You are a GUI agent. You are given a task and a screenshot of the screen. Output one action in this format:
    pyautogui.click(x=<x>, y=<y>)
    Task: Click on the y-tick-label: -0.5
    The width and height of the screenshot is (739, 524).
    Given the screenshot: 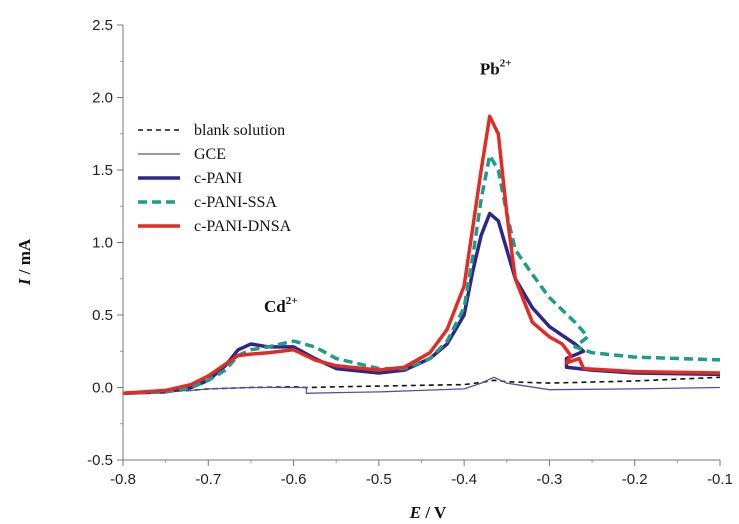 What is the action you would take?
    pyautogui.click(x=100, y=460)
    